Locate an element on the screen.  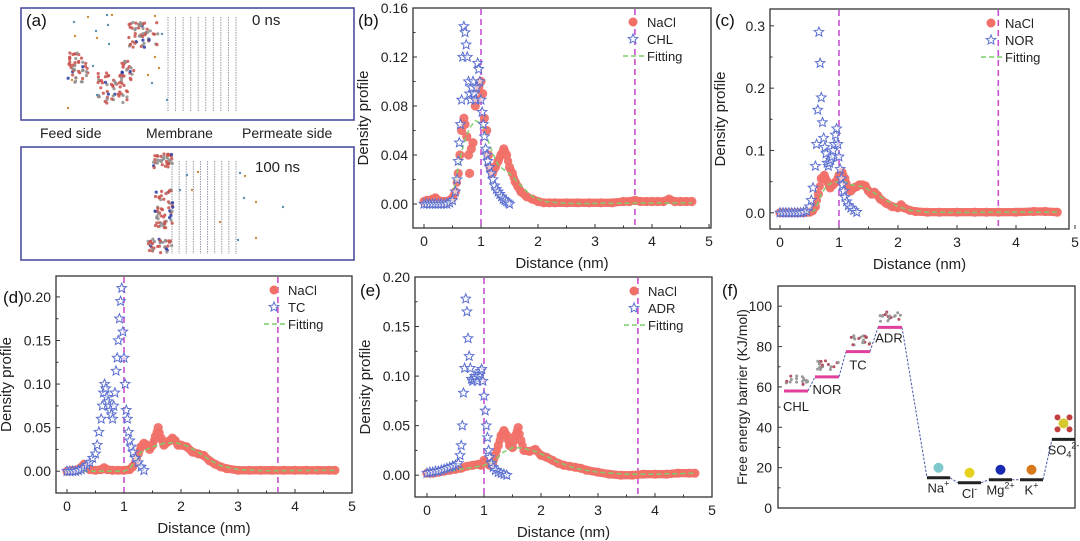
y-tick-label: 0.00 is located at coordinates (37, 471).